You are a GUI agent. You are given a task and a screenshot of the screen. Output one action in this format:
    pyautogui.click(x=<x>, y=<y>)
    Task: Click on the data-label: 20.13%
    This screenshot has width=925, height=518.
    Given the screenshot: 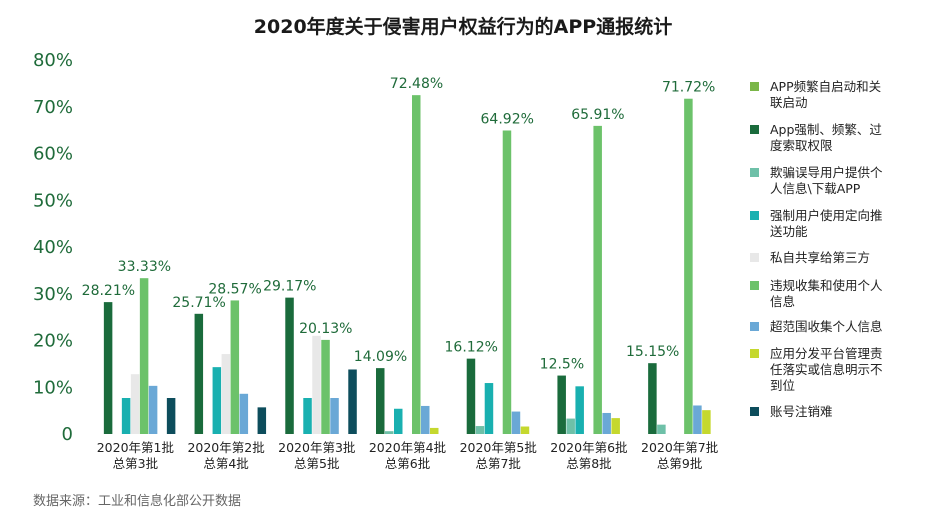 What is the action you would take?
    pyautogui.click(x=325, y=329)
    